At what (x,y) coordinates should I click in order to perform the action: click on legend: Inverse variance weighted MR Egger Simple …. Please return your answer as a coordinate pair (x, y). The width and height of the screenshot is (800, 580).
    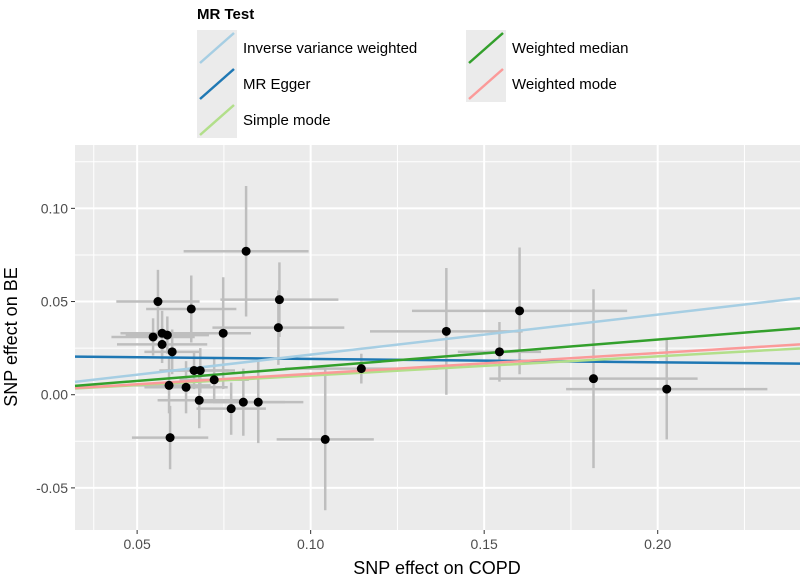
    Looking at the image, I should click on (412, 84).